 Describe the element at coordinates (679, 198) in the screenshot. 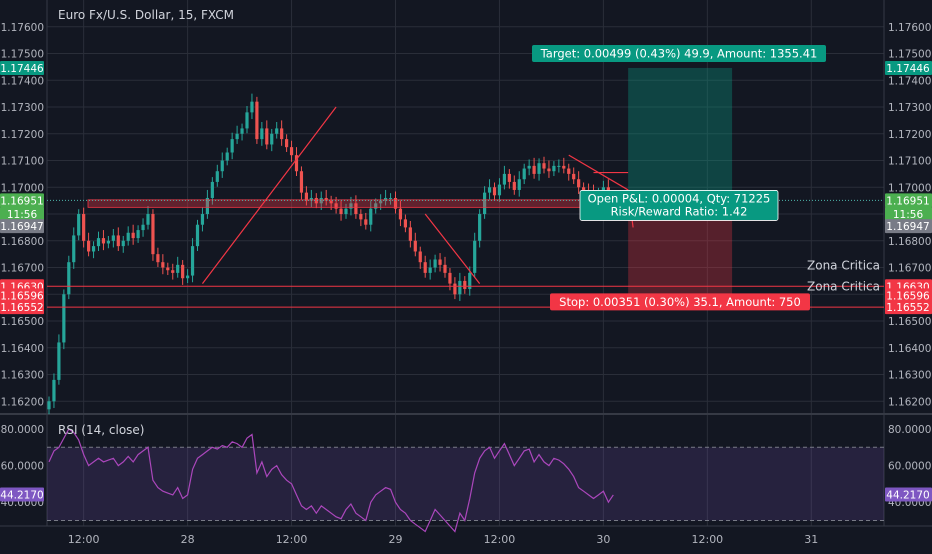

I see `open-pnl-label: Open P&L: 0.00004, Qty: 71225` at that location.